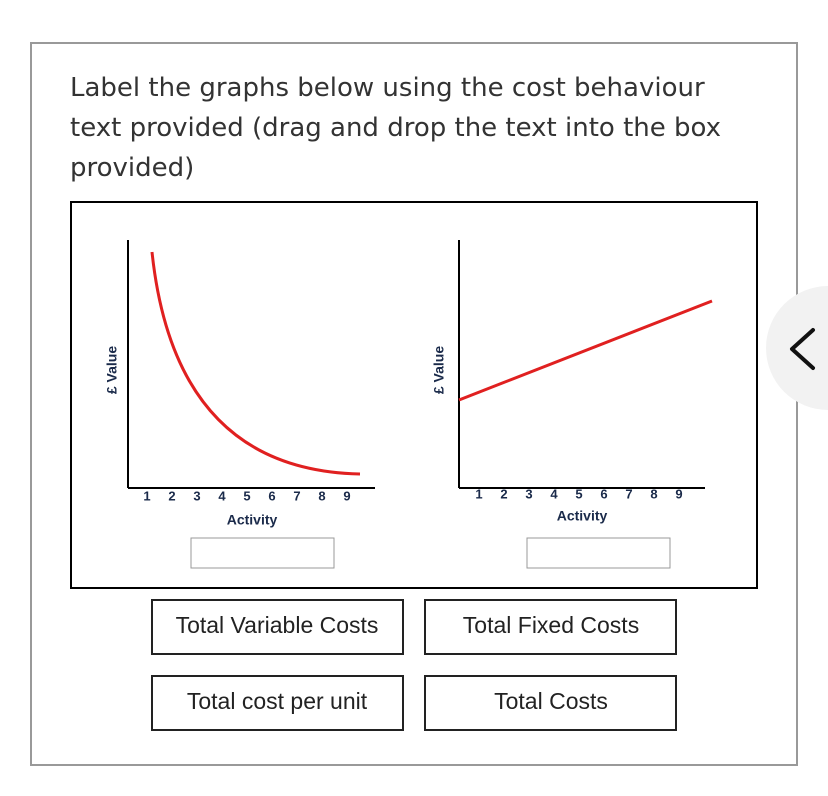  What do you see at coordinates (132, 168) in the screenshot?
I see `prompt-line: provided)` at bounding box center [132, 168].